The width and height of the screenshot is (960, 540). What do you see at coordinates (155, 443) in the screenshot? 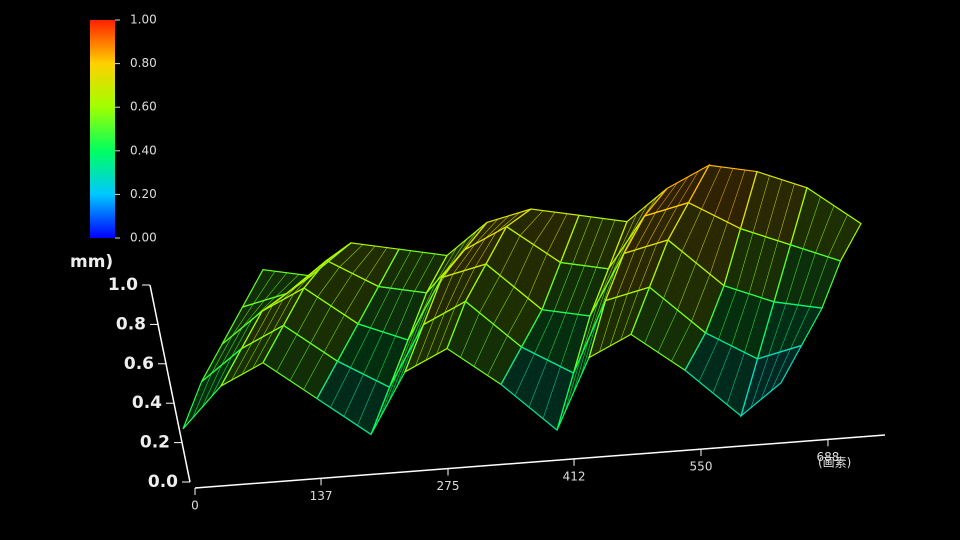
I see `z-tick-label: 0.2` at bounding box center [155, 443].